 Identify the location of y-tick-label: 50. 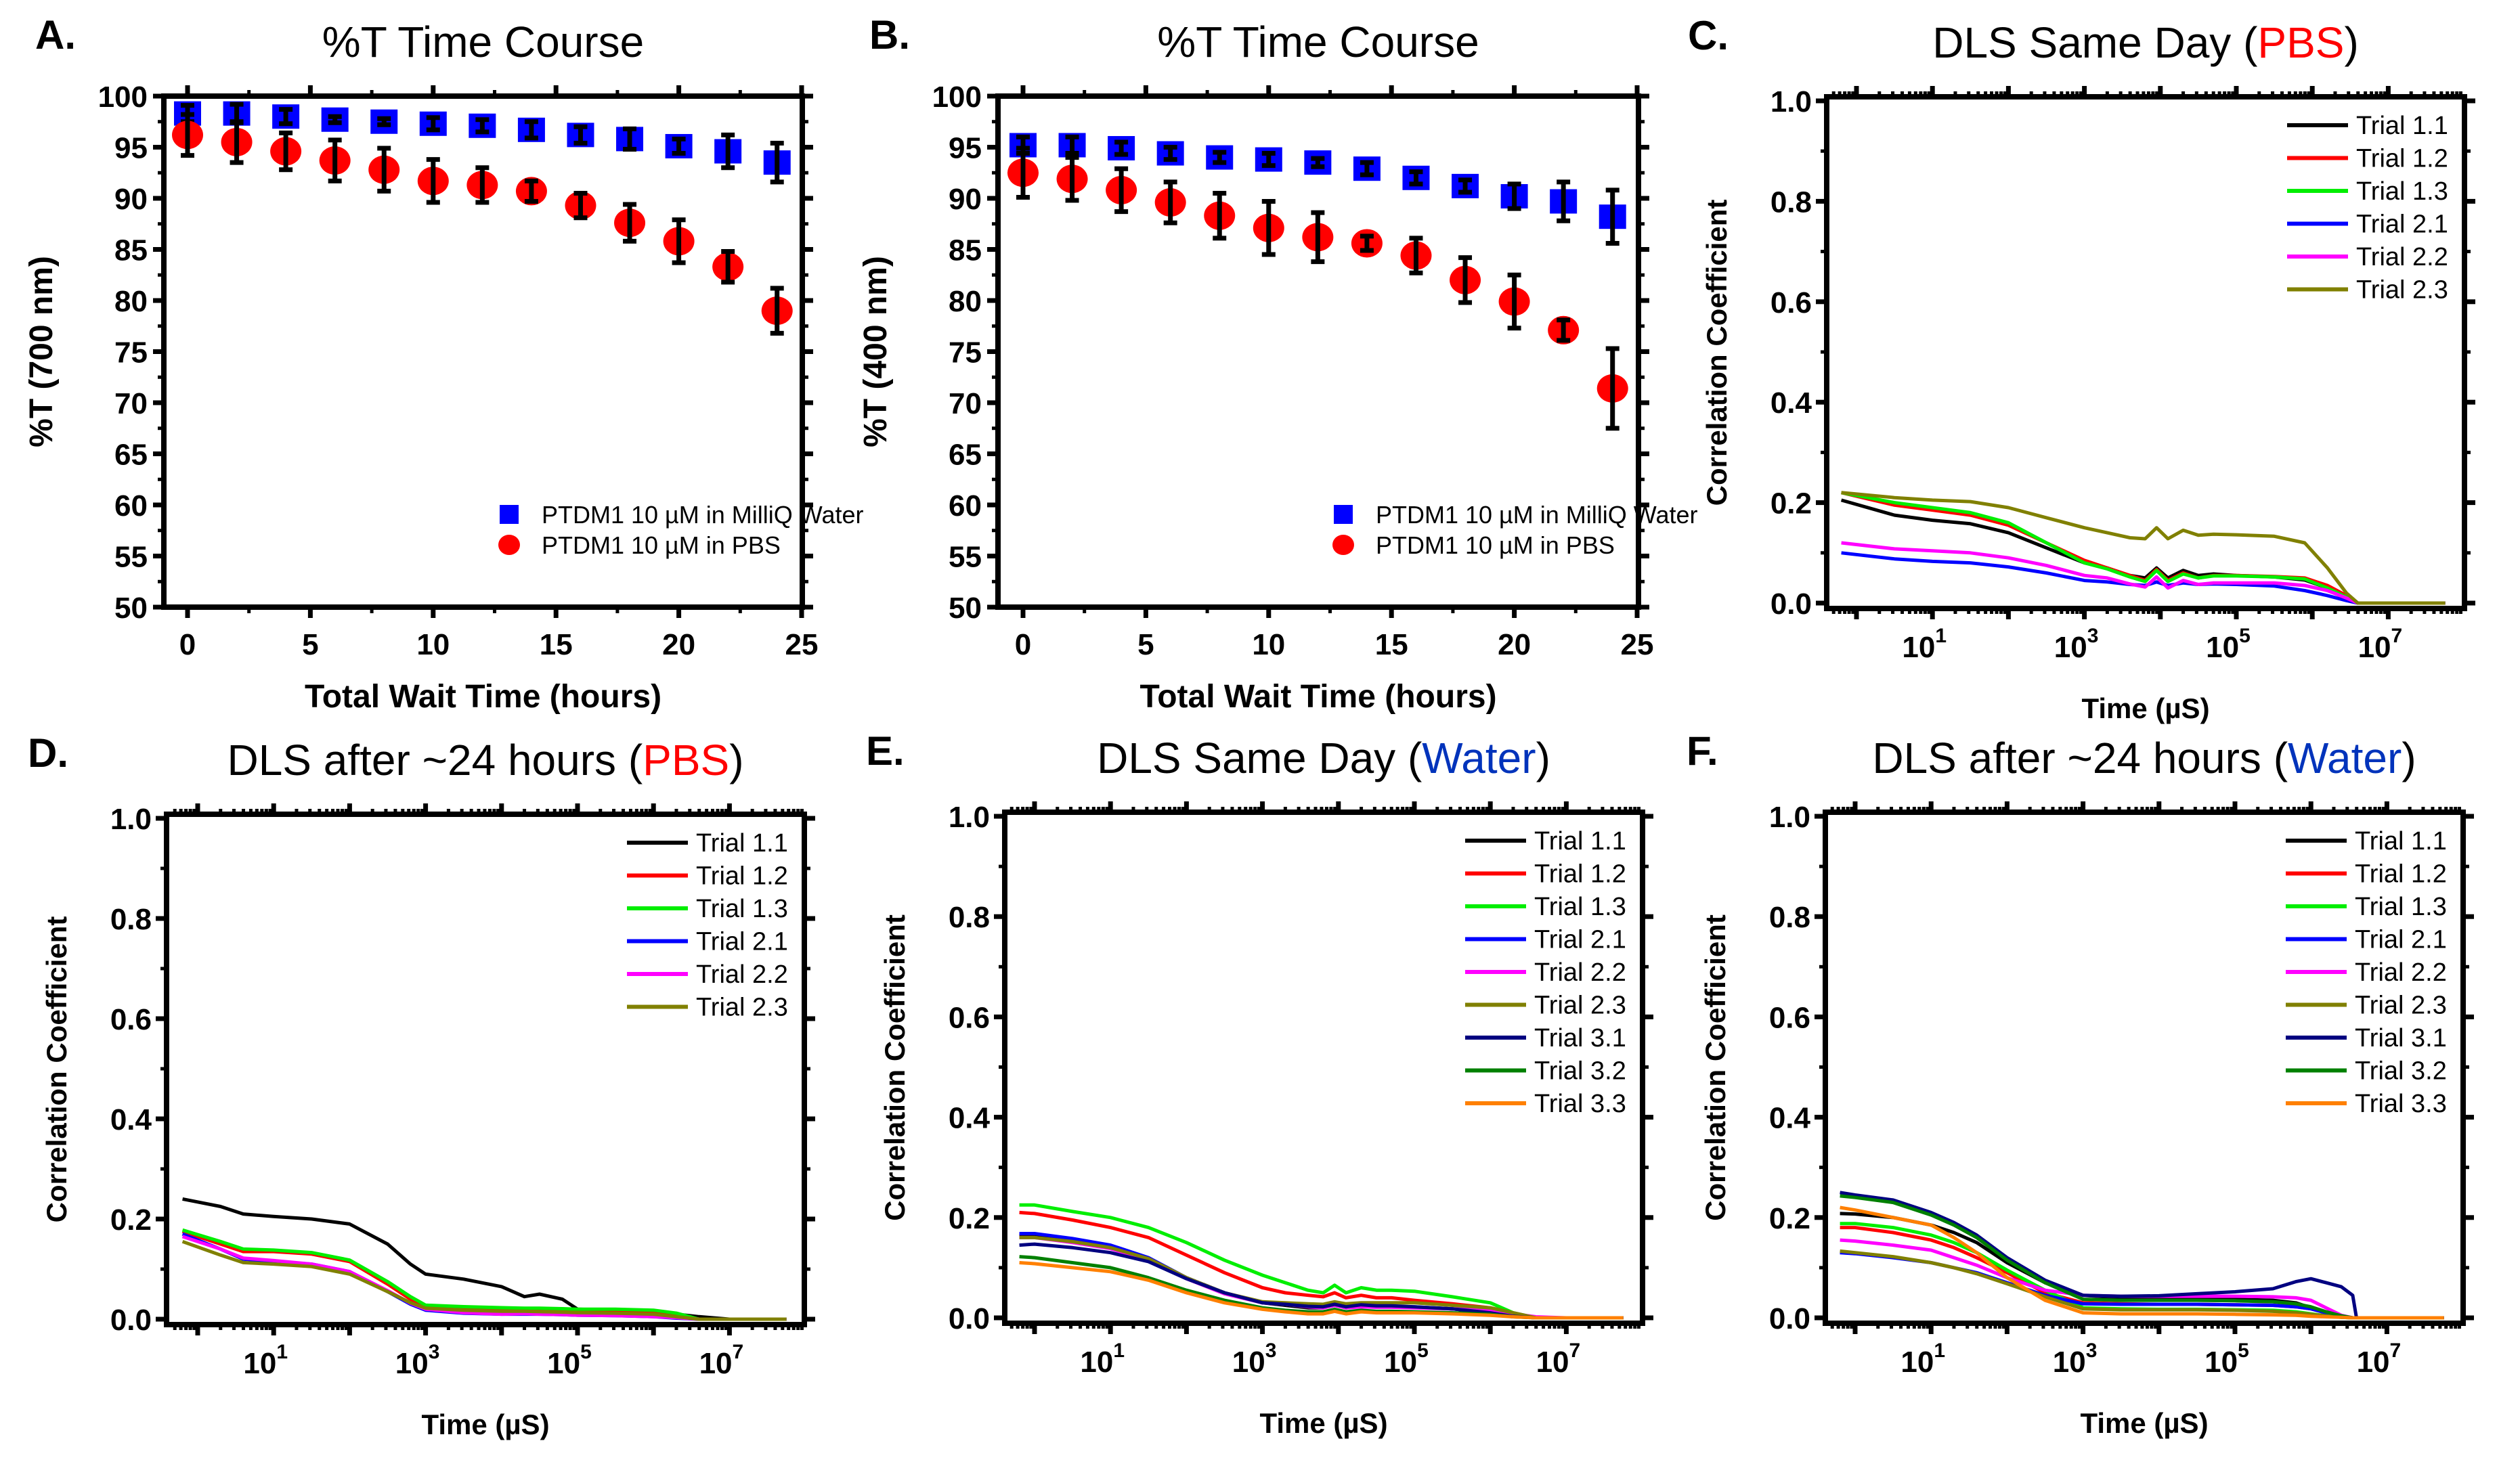
(131, 608).